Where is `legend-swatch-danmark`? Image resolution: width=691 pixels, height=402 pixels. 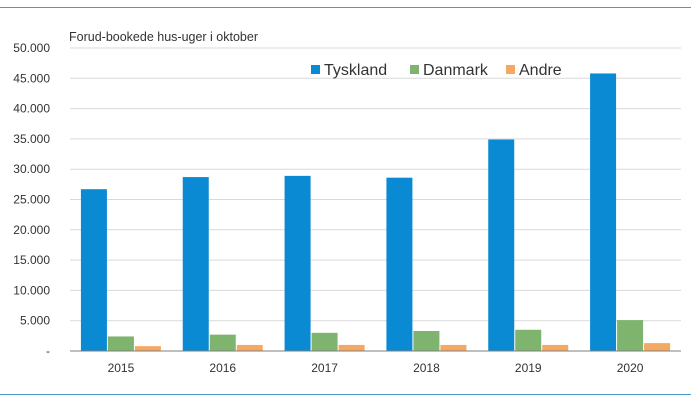 legend-swatch-danmark is located at coordinates (414, 69).